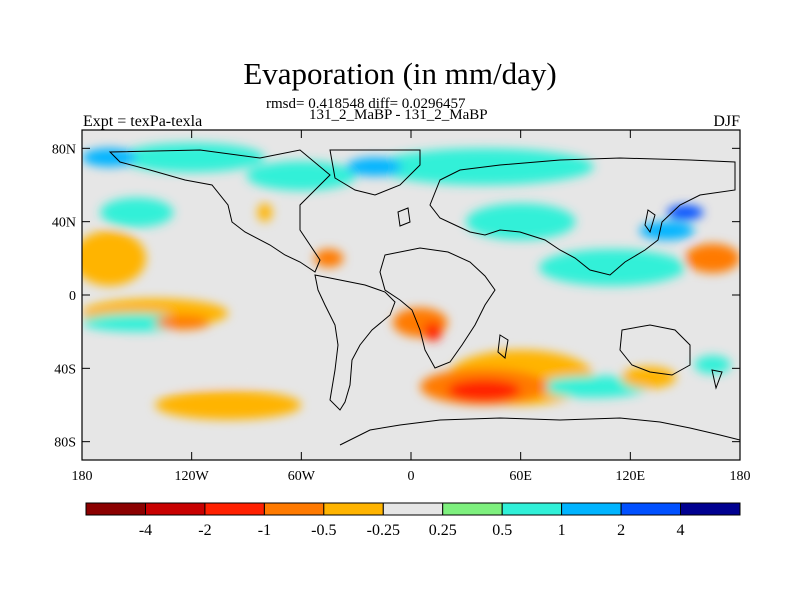 This screenshot has width=800, height=600. Describe the element at coordinates (366, 104) in the screenshot. I see `stats-text: rmsd= 0.418548 diff= 0.0296457` at that location.